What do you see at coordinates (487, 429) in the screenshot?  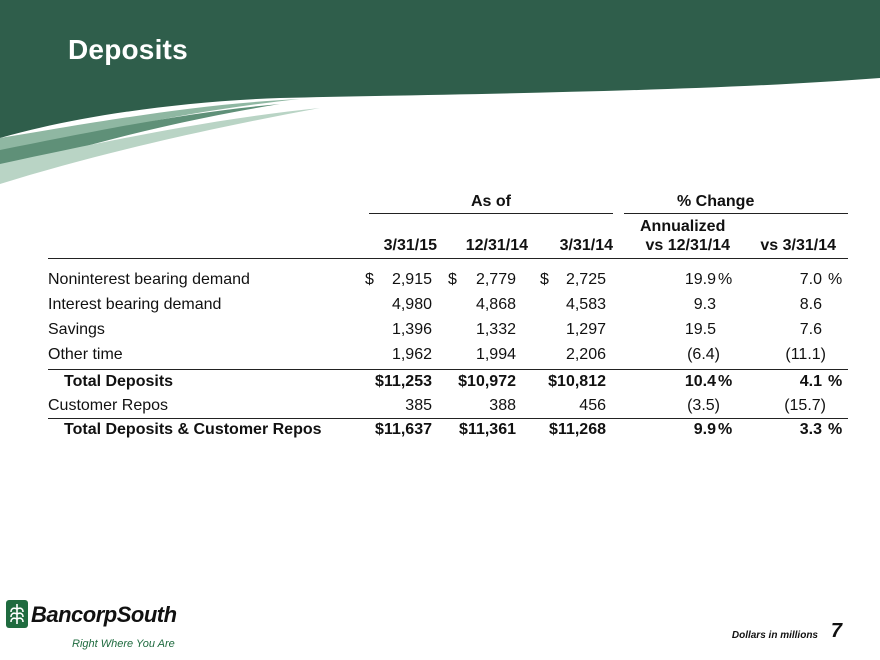 I see `value-12-31-14: $11,361` at bounding box center [487, 429].